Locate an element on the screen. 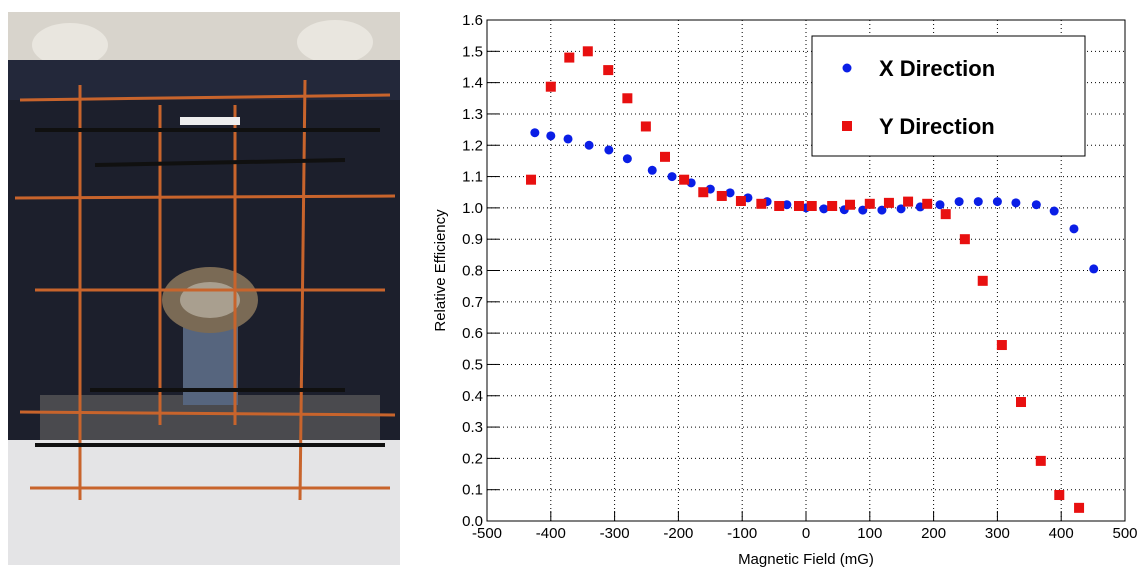 This screenshot has height=568, width=1145. legend: X Direction Y Direction is located at coordinates (948, 96).